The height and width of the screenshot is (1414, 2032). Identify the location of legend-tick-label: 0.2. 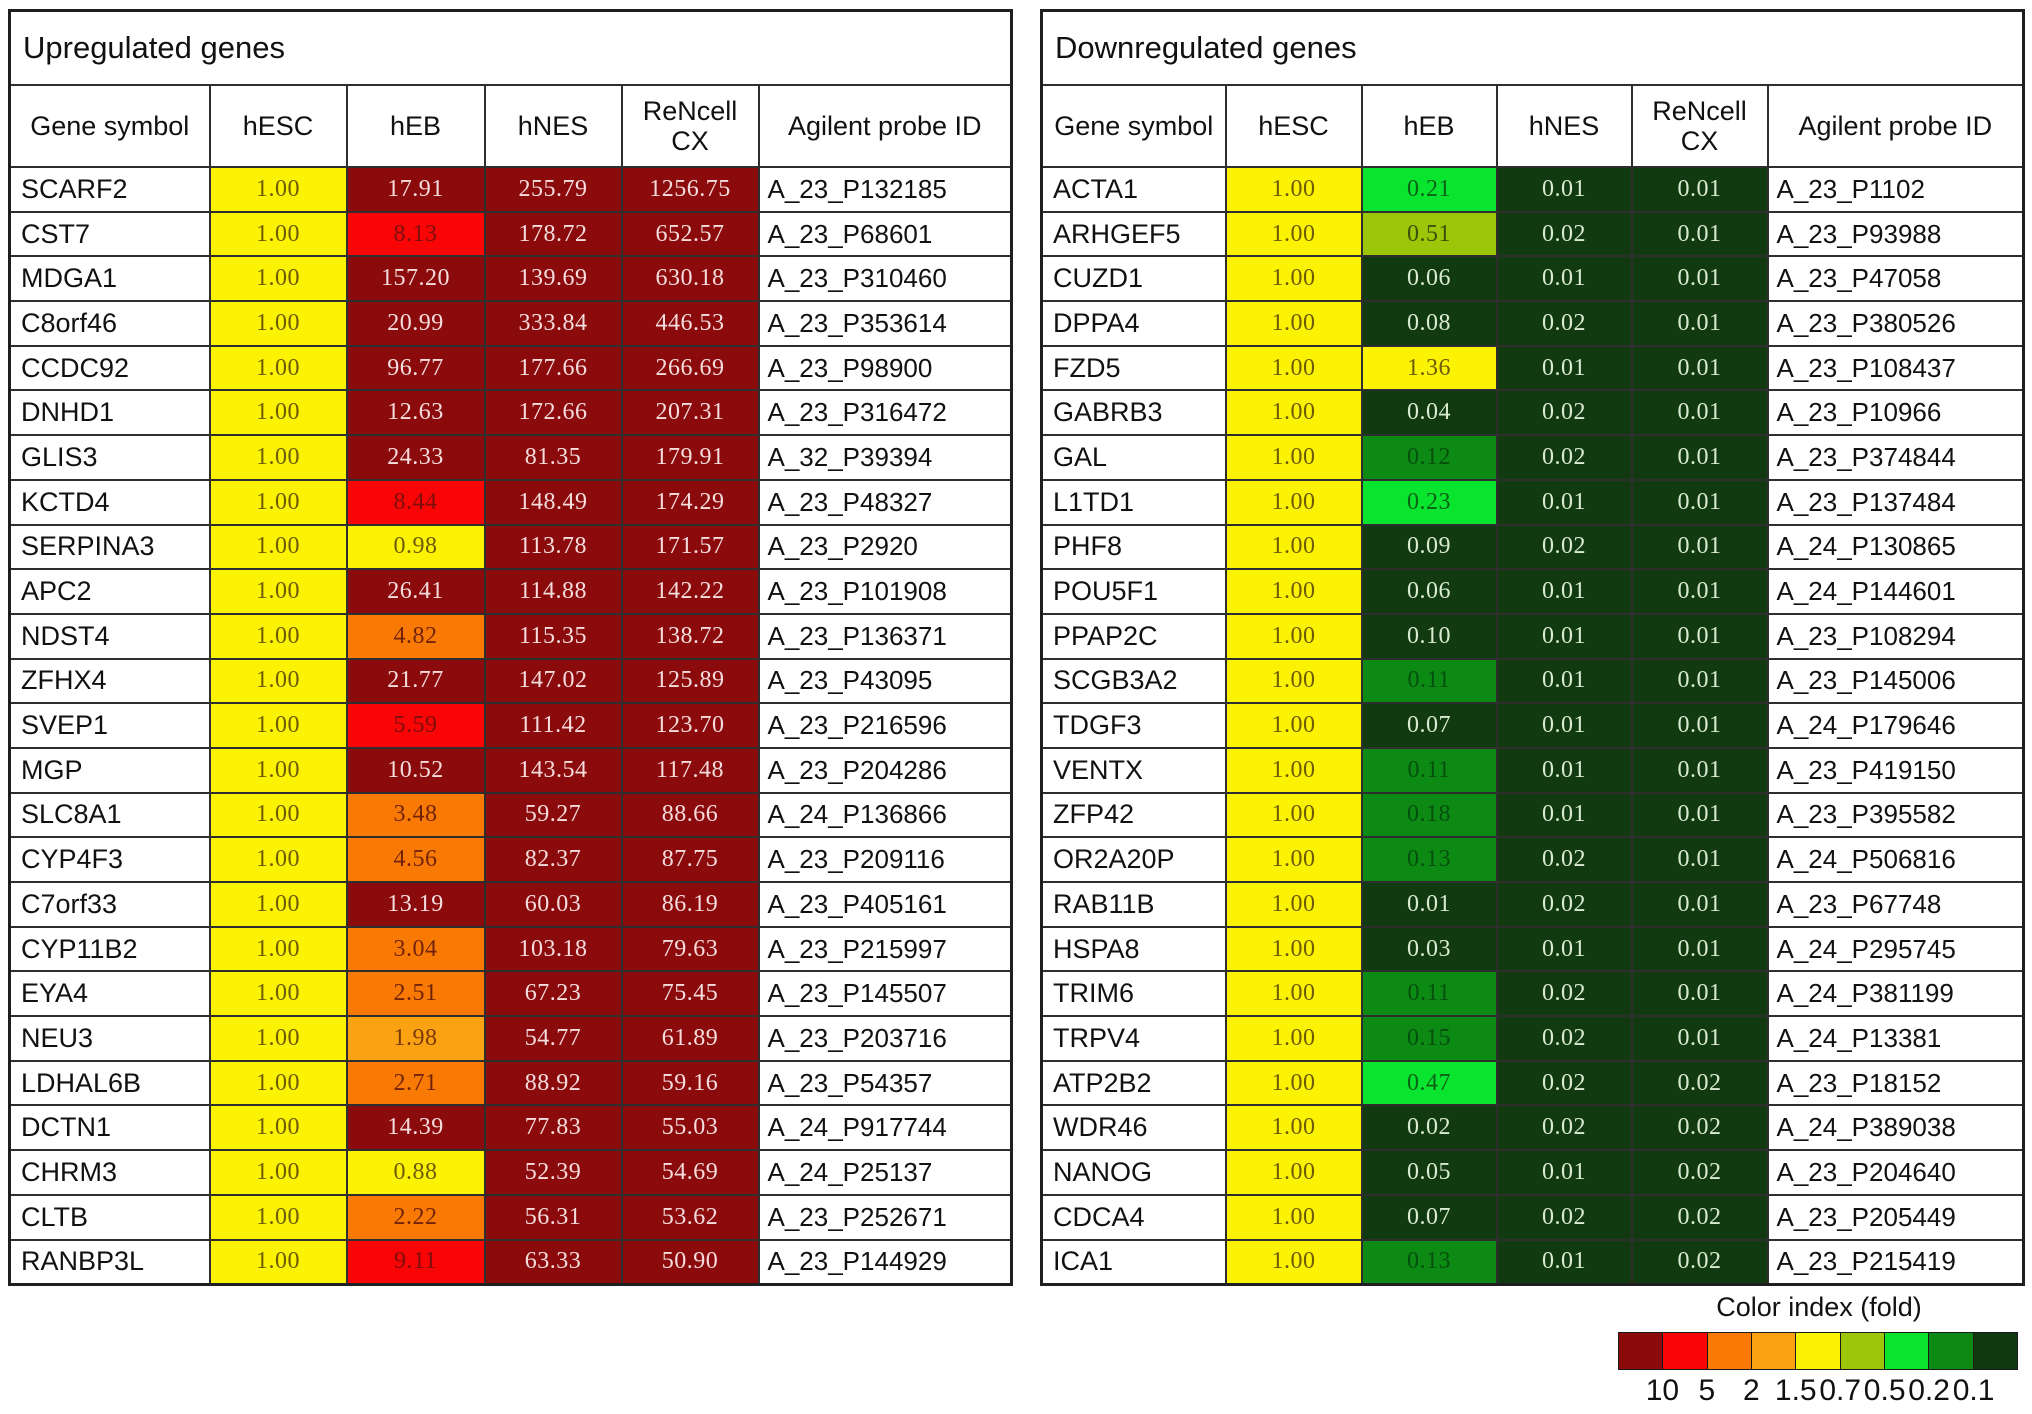
(1929, 1390).